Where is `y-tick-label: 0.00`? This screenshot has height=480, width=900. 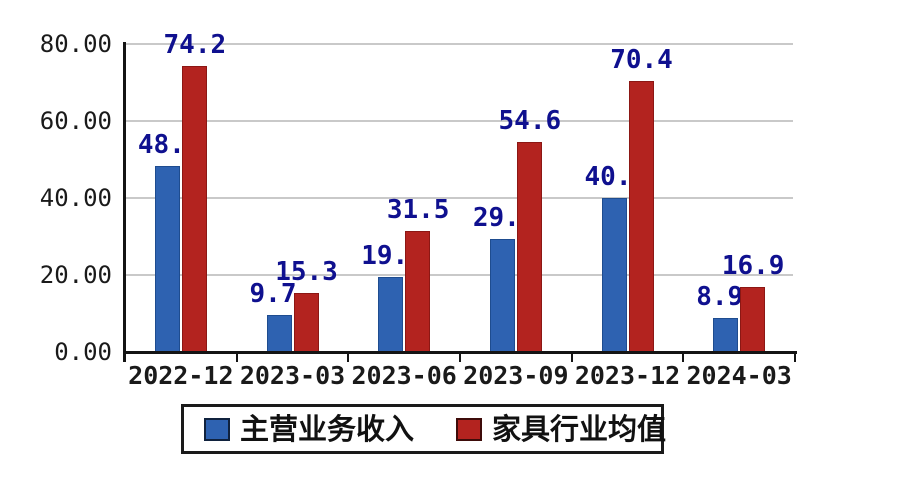
y-tick-label: 0.00 is located at coordinates (83, 352).